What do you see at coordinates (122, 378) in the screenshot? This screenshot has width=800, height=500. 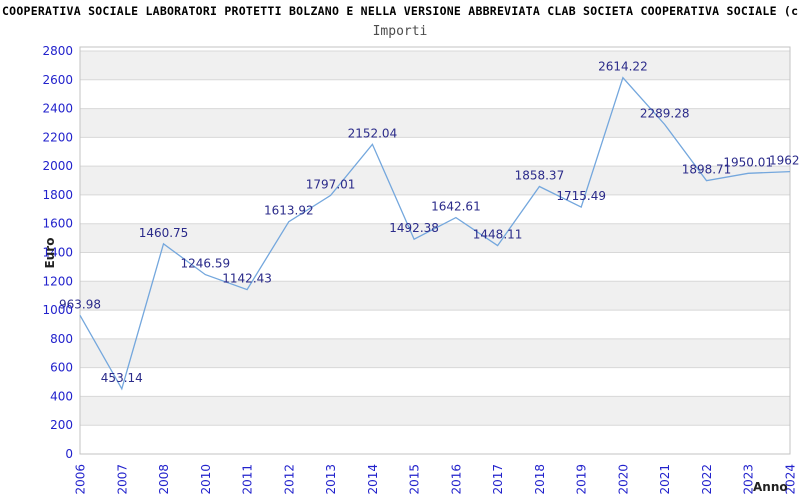 I see `point-label: 453.14` at bounding box center [122, 378].